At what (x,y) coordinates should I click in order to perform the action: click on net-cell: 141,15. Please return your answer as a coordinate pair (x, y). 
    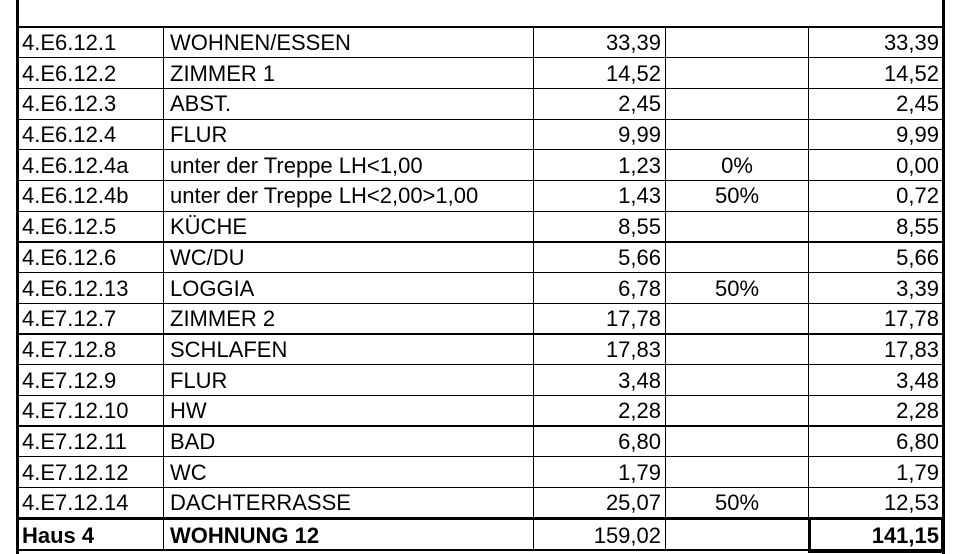
    Looking at the image, I should click on (905, 536).